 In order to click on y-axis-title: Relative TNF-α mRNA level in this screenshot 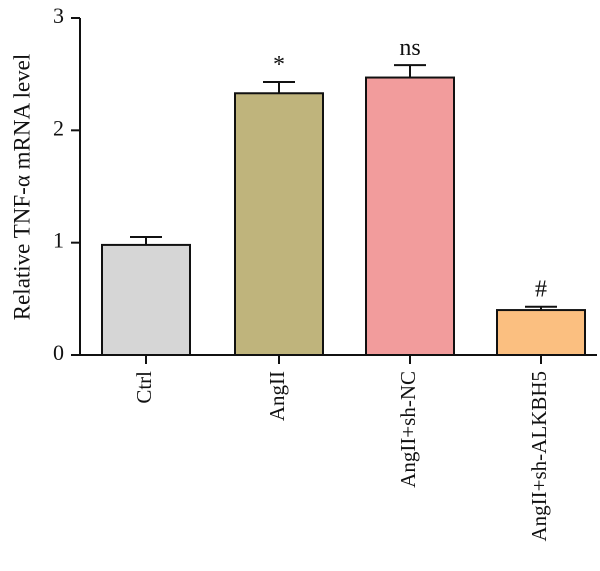, I will do `click(21, 187)`.